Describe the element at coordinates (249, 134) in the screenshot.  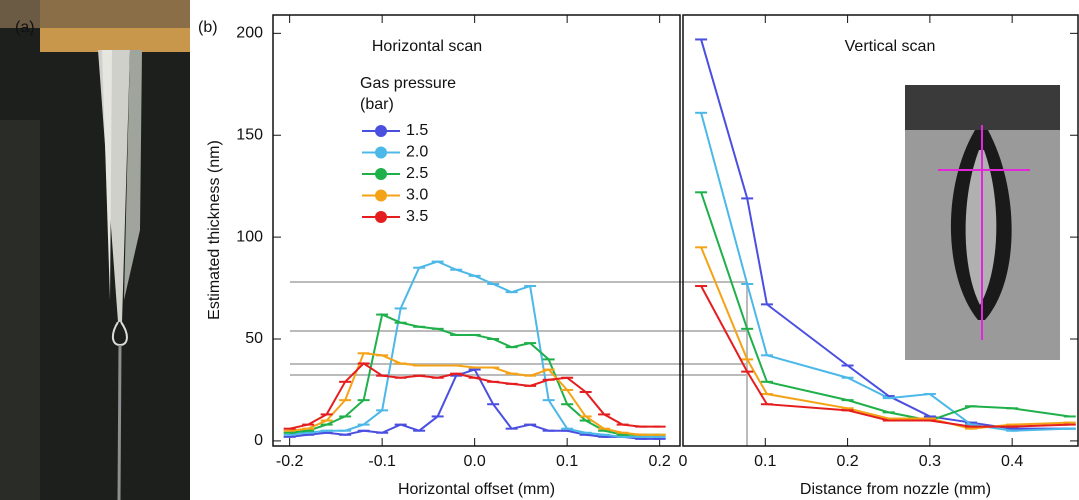
I see `y-tick-label: 150` at that location.